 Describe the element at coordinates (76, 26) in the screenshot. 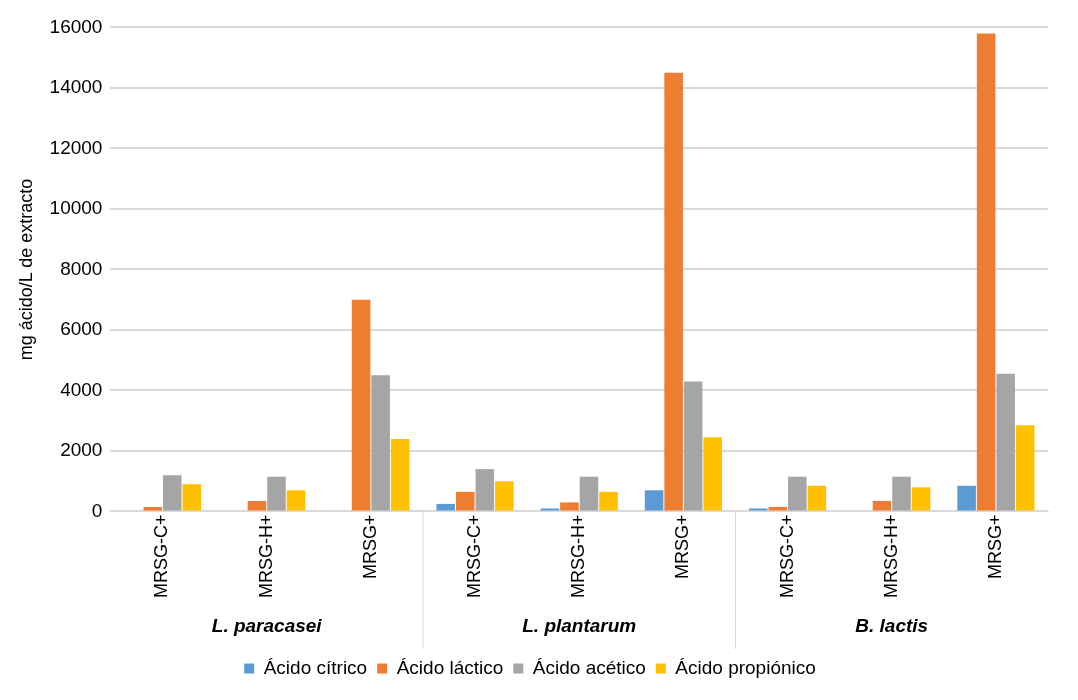

I see `y-tick-label: 16000` at that location.